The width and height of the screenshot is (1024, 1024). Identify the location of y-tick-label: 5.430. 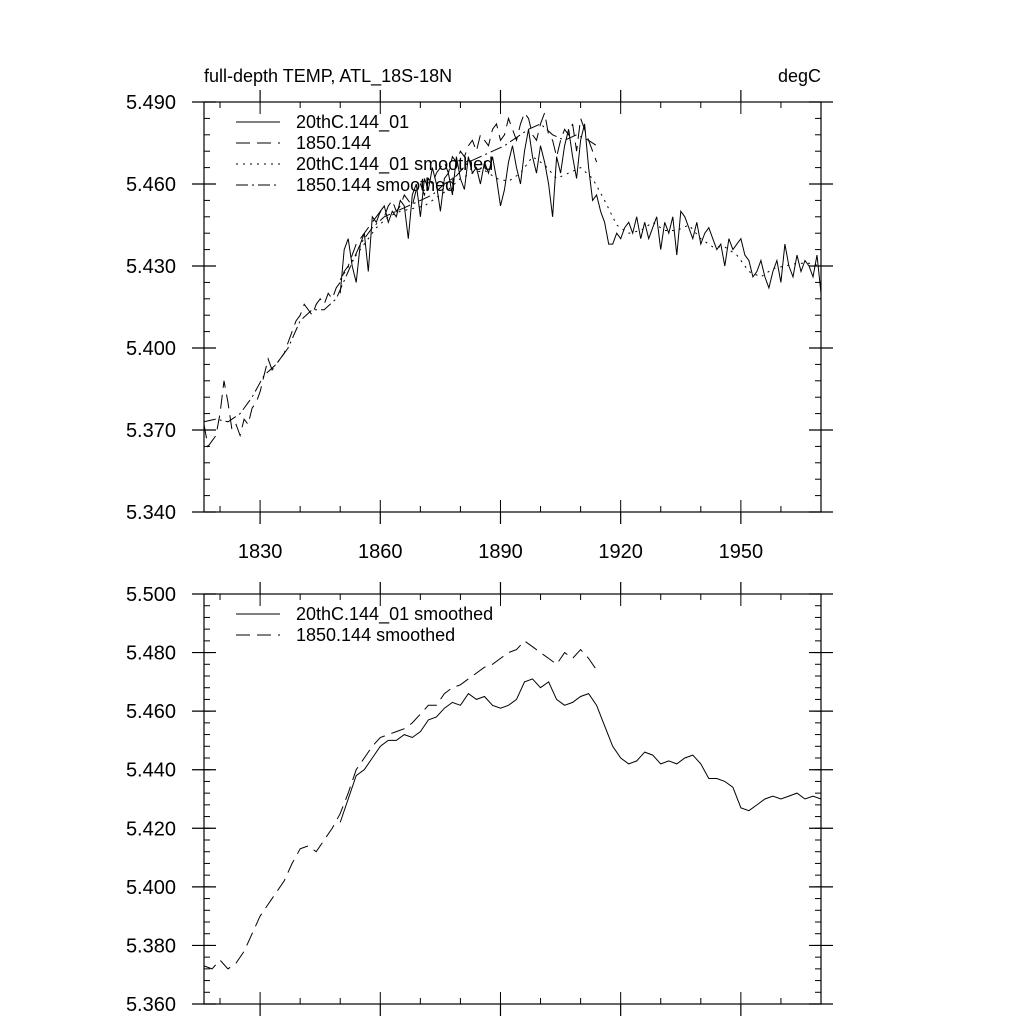
(151, 267).